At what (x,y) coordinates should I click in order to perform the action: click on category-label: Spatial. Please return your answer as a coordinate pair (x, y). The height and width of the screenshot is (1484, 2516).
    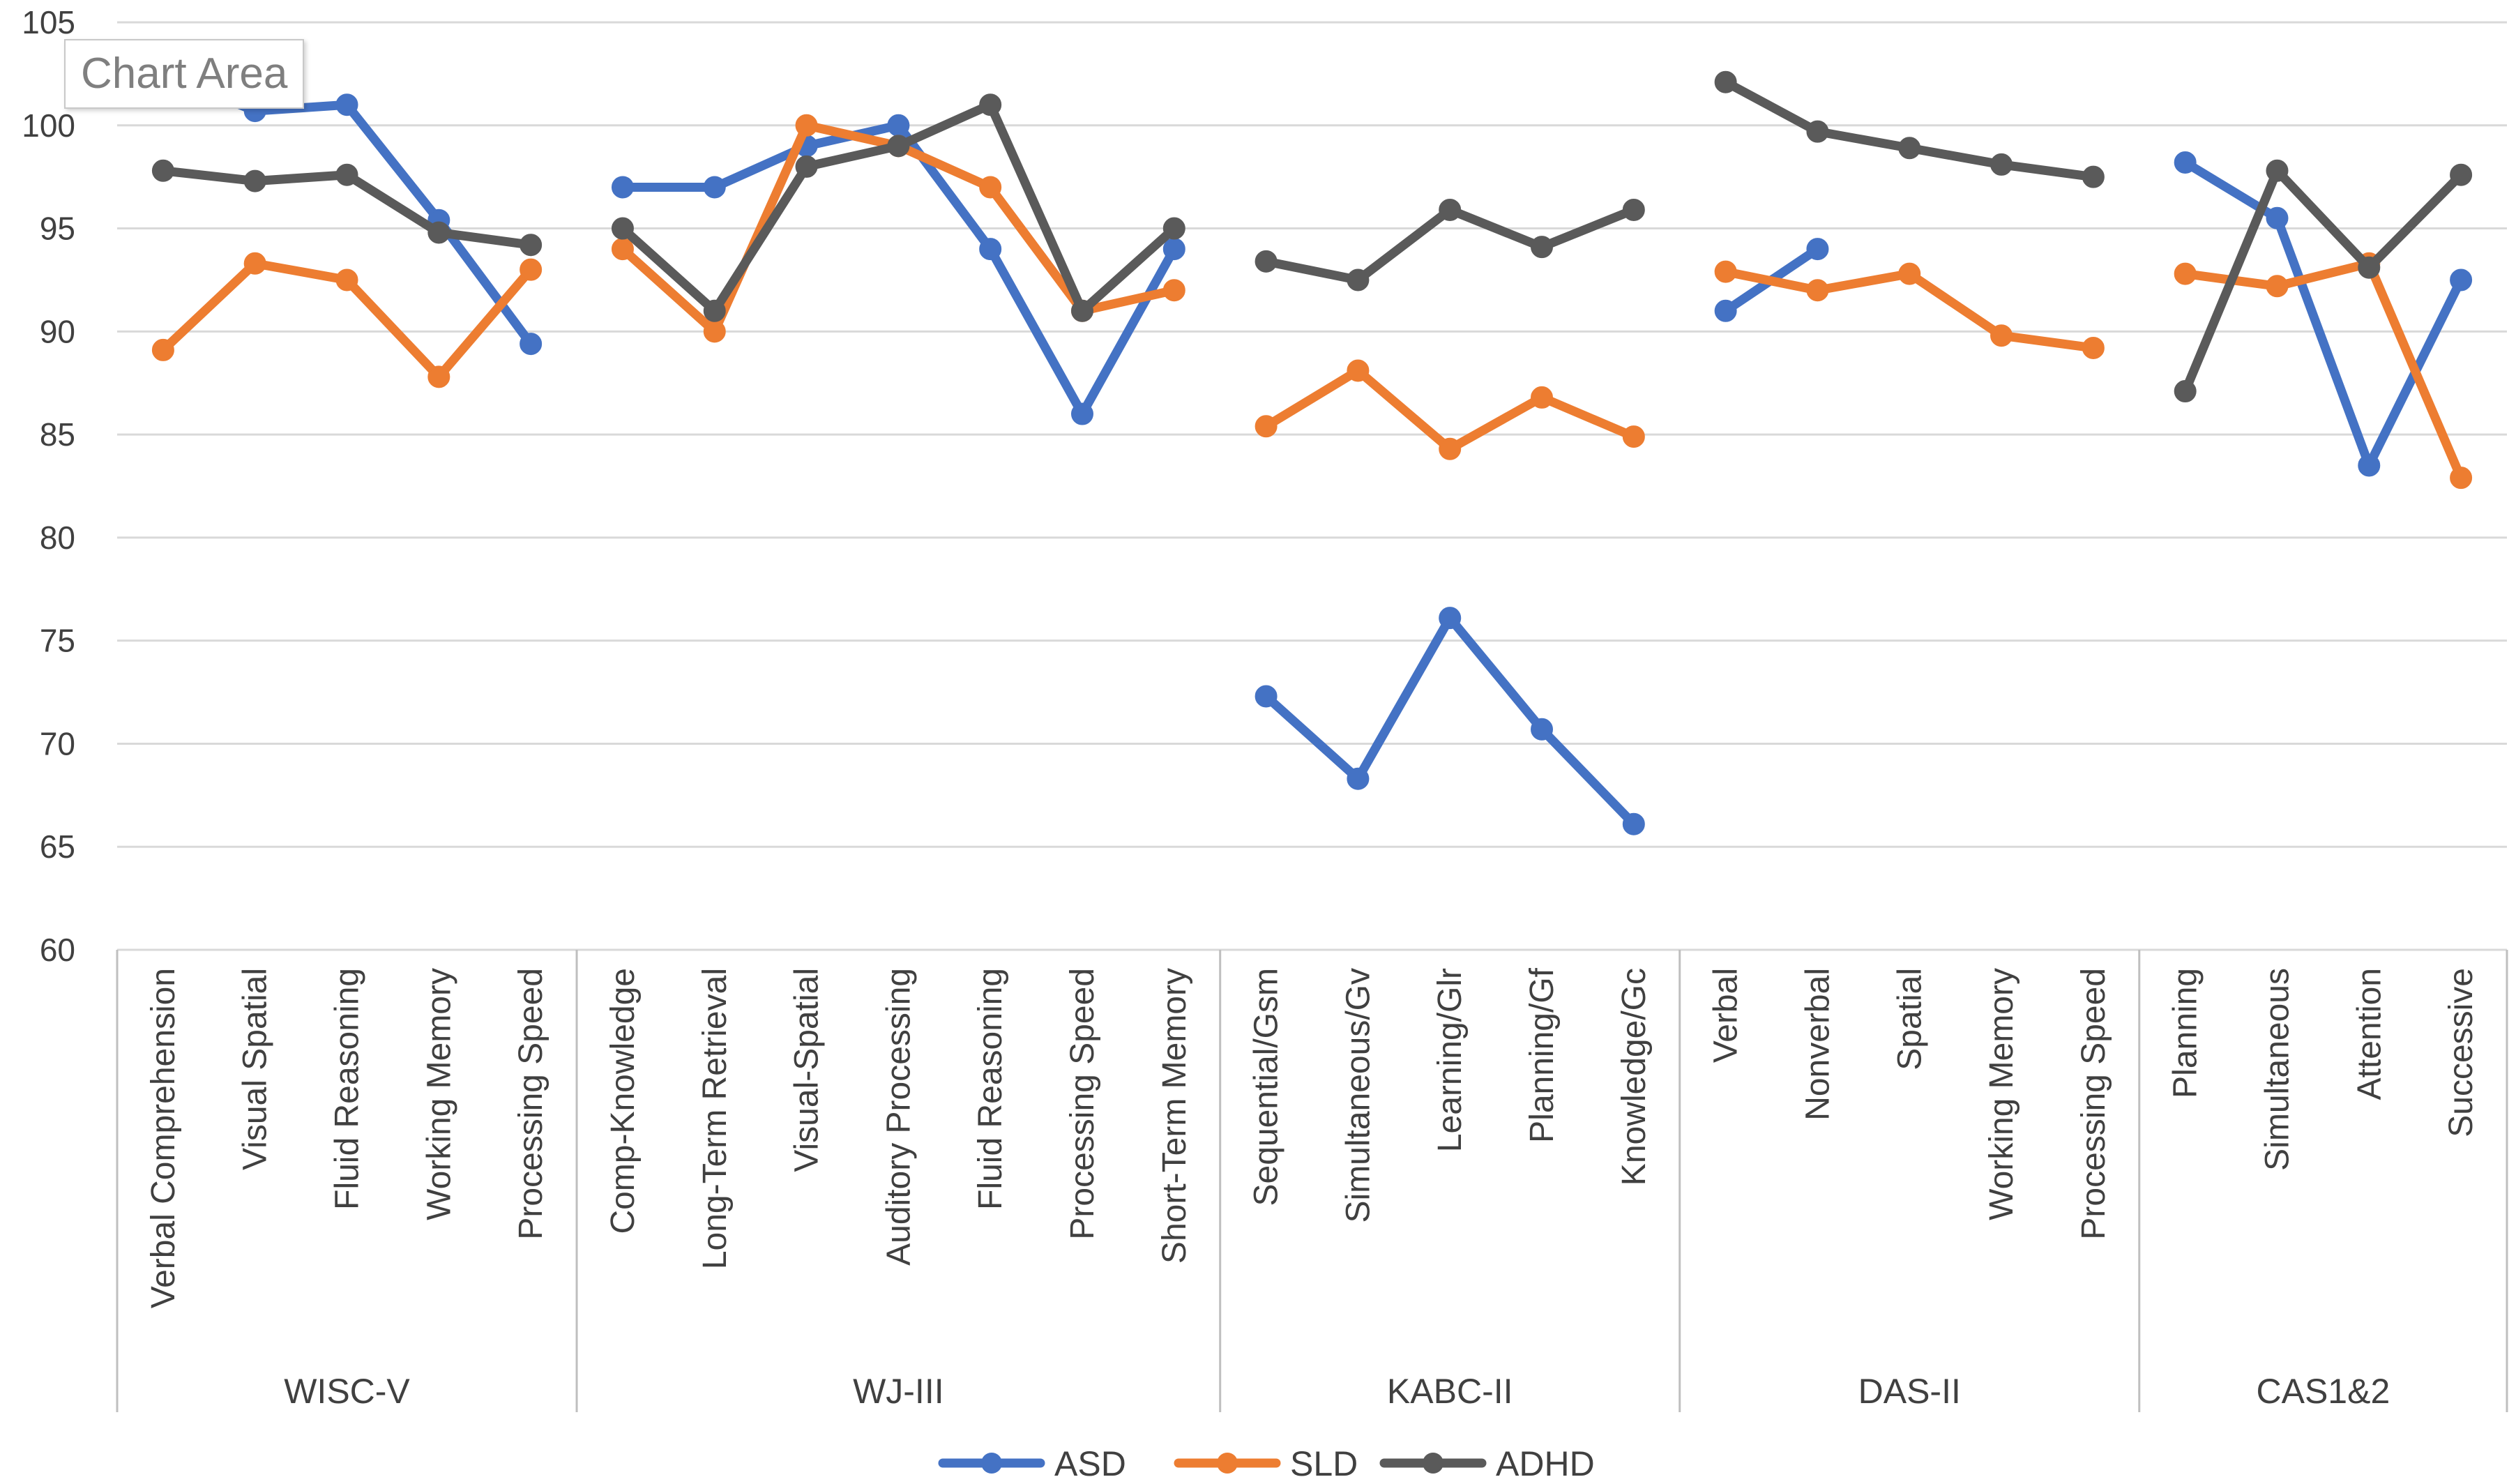
    Looking at the image, I should click on (1909, 1019).